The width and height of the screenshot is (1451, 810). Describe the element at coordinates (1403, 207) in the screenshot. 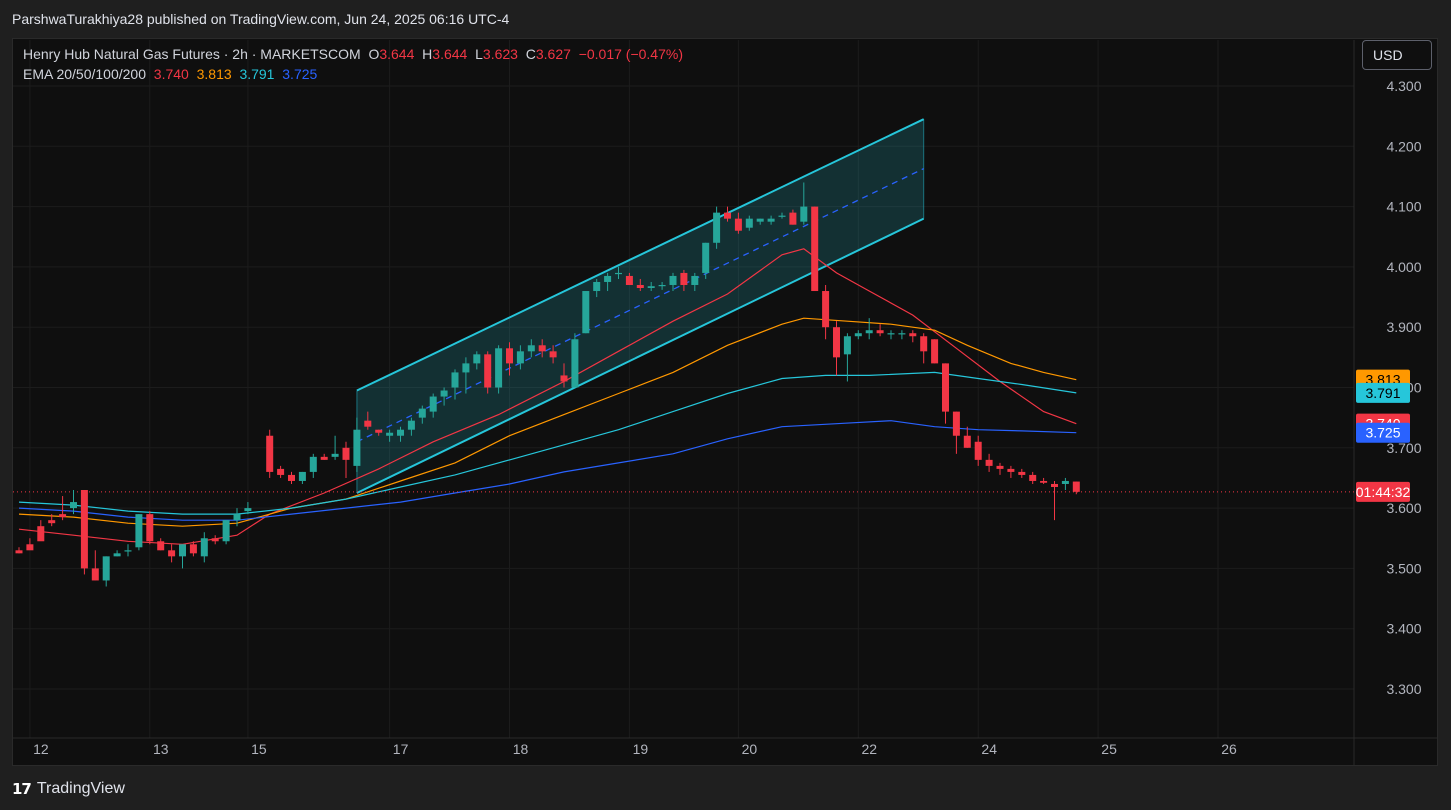

I see `y-tick-label: 4.100` at that location.